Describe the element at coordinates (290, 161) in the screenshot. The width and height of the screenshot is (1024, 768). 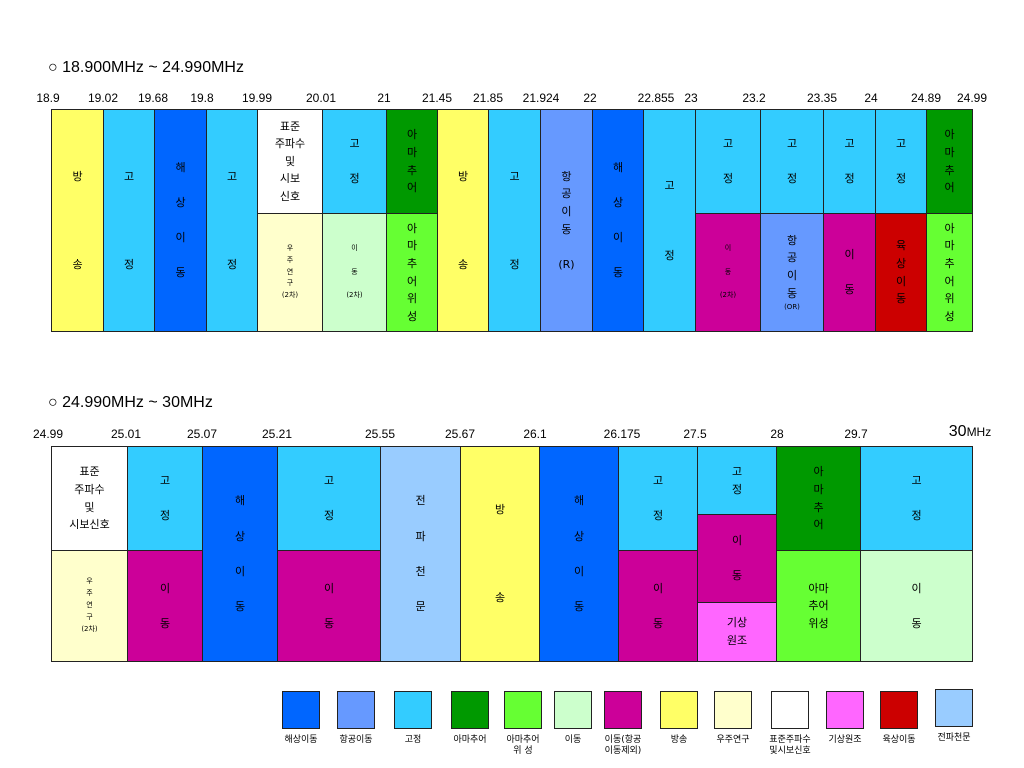
I see `band-cell-label: 표준 주파수 및 시보 신호` at that location.